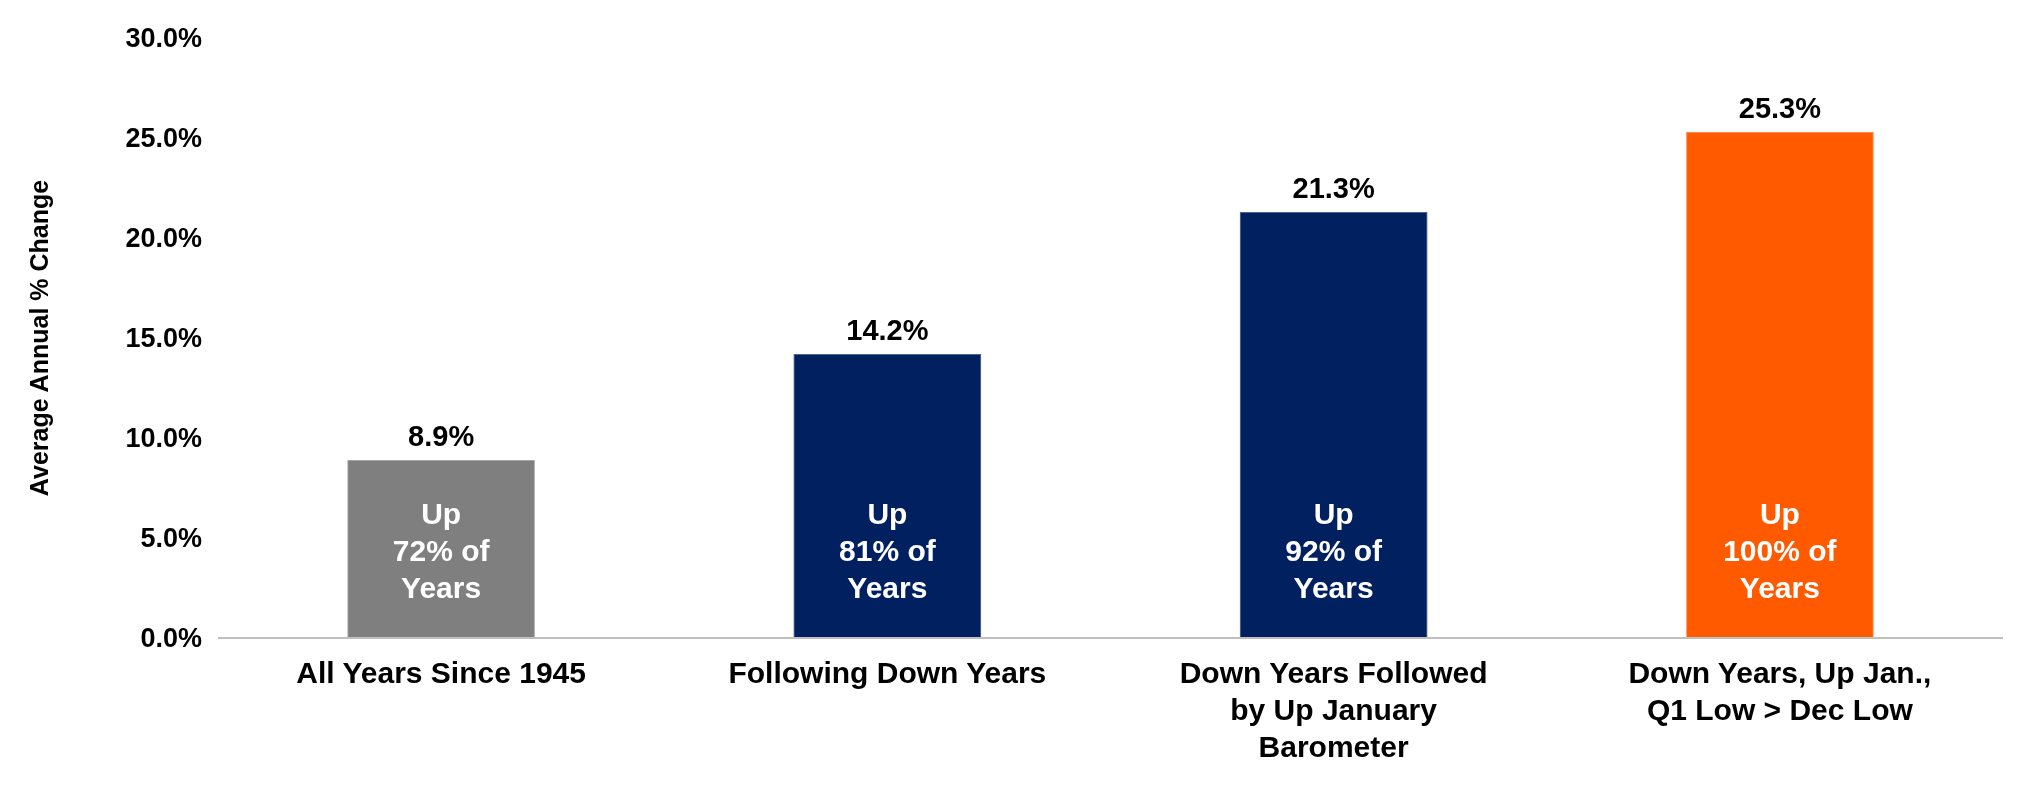 Image resolution: width=2025 pixels, height=797 pixels. I want to click on y-axis-title: Average Annual % Change, so click(39, 338).